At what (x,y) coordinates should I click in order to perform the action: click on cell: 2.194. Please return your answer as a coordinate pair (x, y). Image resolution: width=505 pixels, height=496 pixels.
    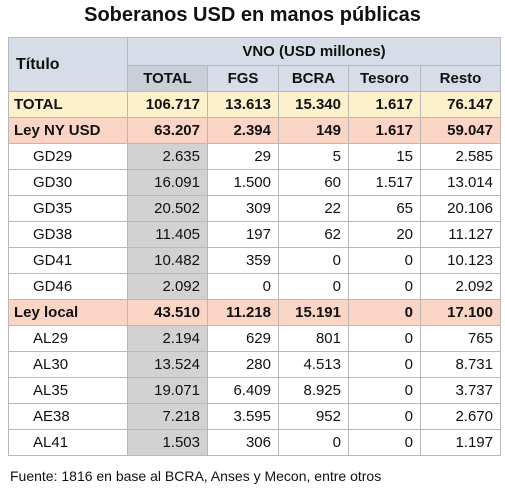
    Looking at the image, I should click on (167, 338).